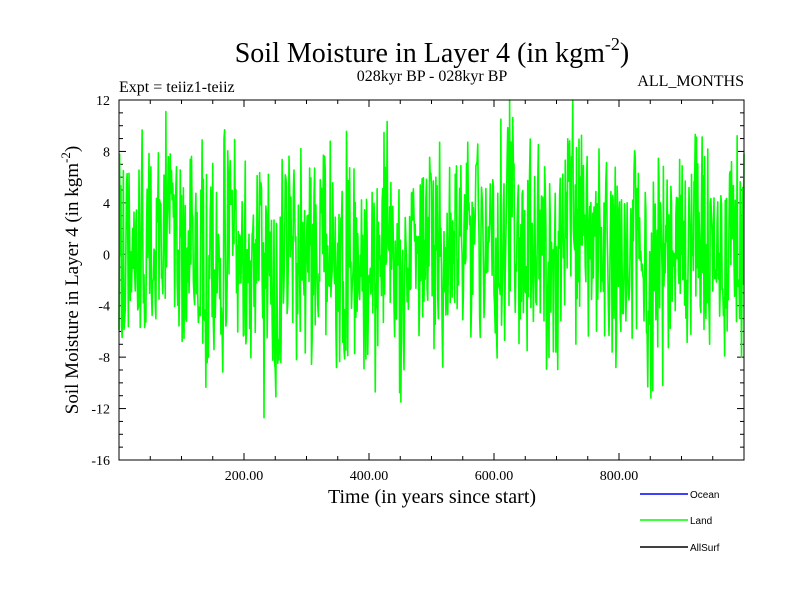 This screenshot has height=600, width=800. What do you see at coordinates (100, 410) in the screenshot?
I see `y-tick-label: -12` at bounding box center [100, 410].